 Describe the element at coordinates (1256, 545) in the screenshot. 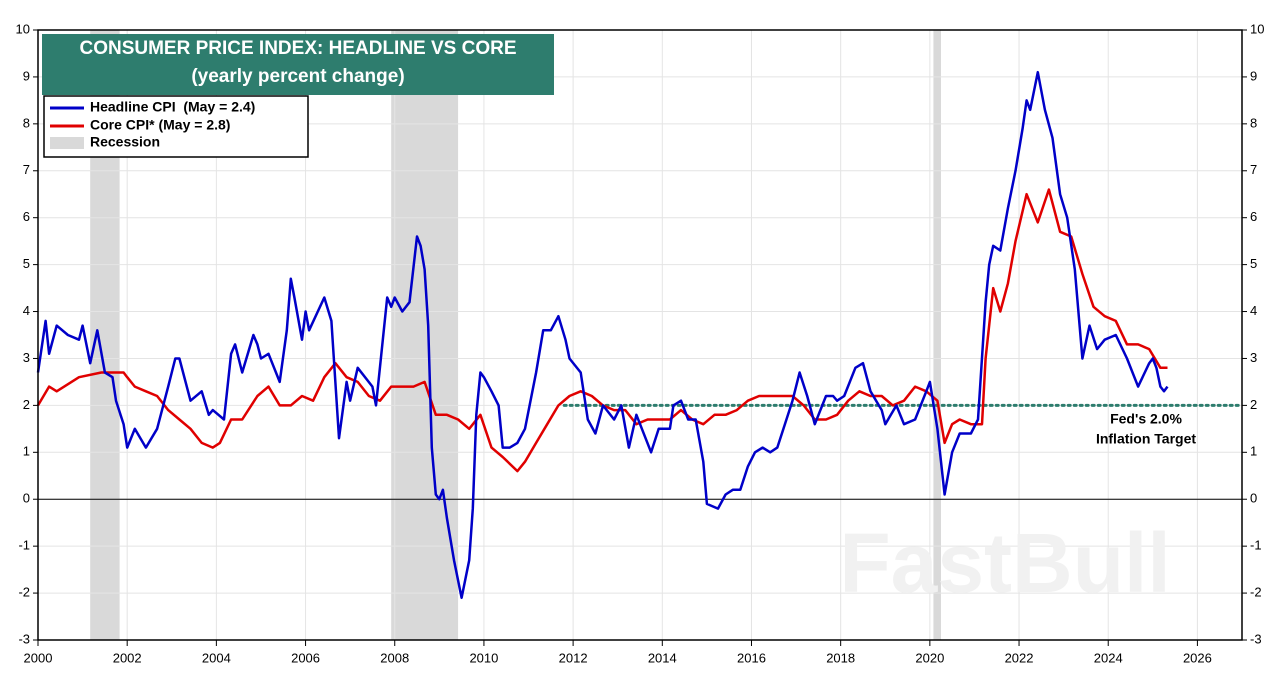

I see `y2-tick-label: -1` at that location.